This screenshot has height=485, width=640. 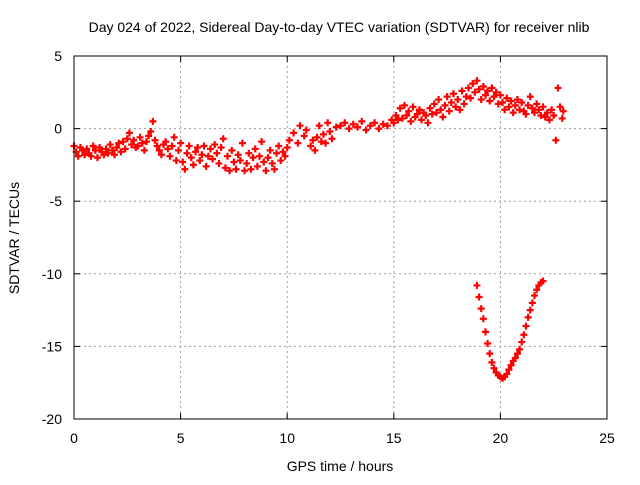 What do you see at coordinates (52, 346) in the screenshot?
I see `y-tick-label: -15` at bounding box center [52, 346].